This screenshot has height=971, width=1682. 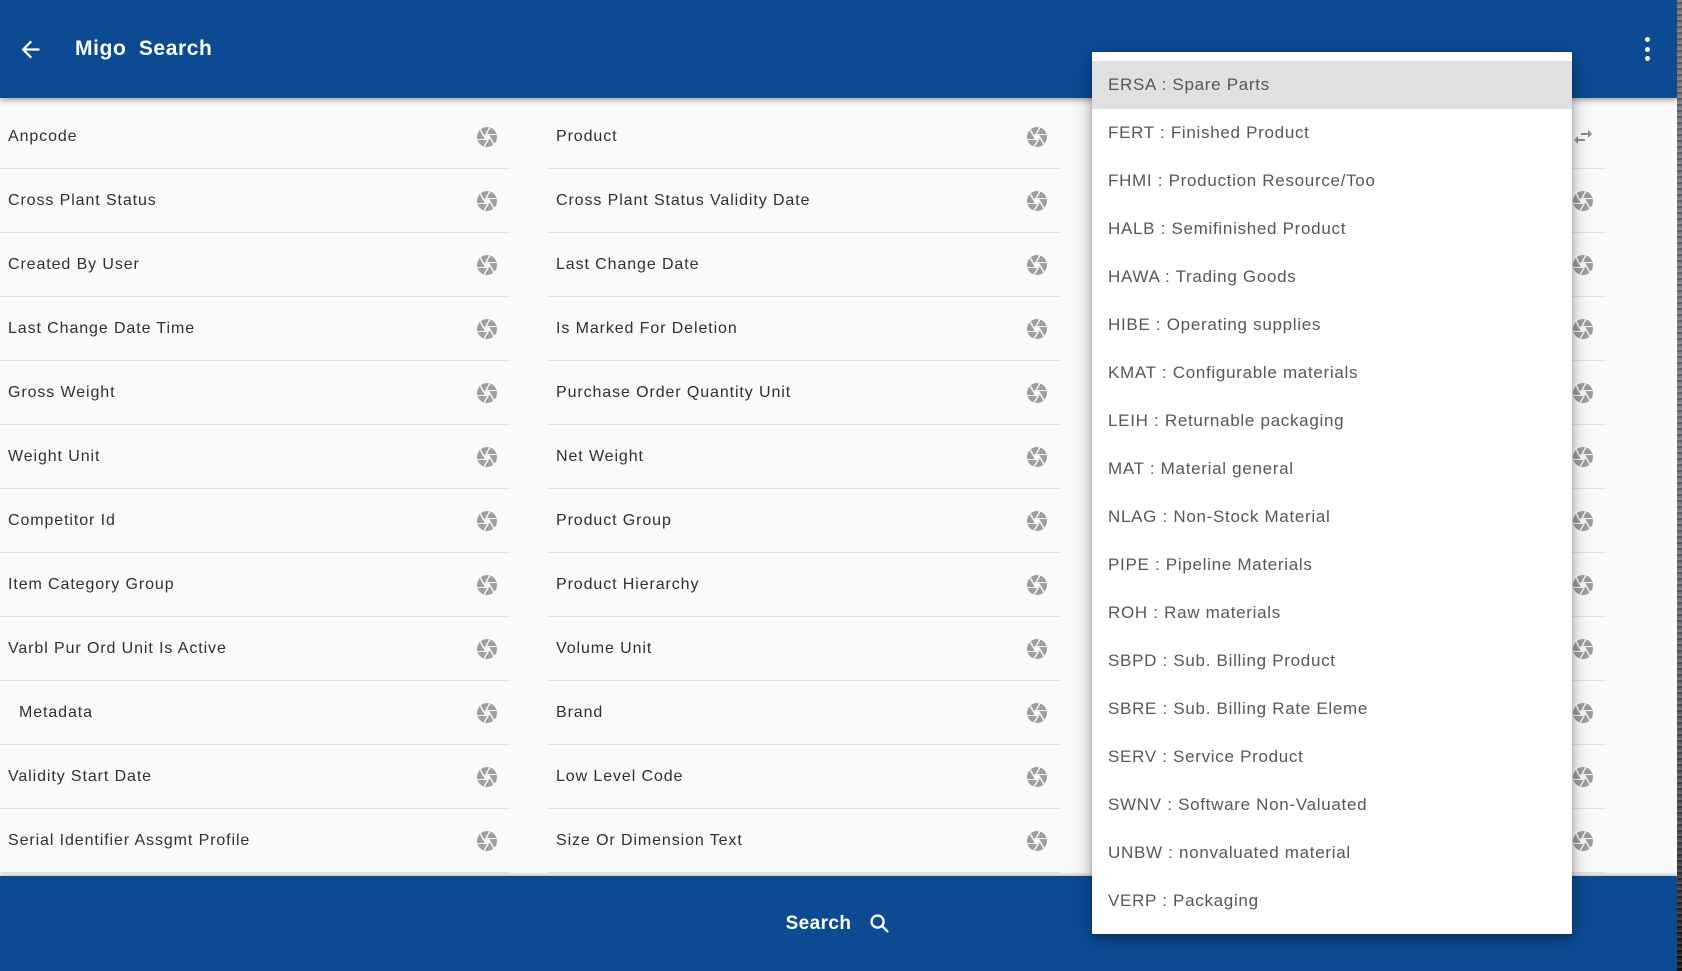 I want to click on app-header: Migo Search, so click(x=838, y=49).